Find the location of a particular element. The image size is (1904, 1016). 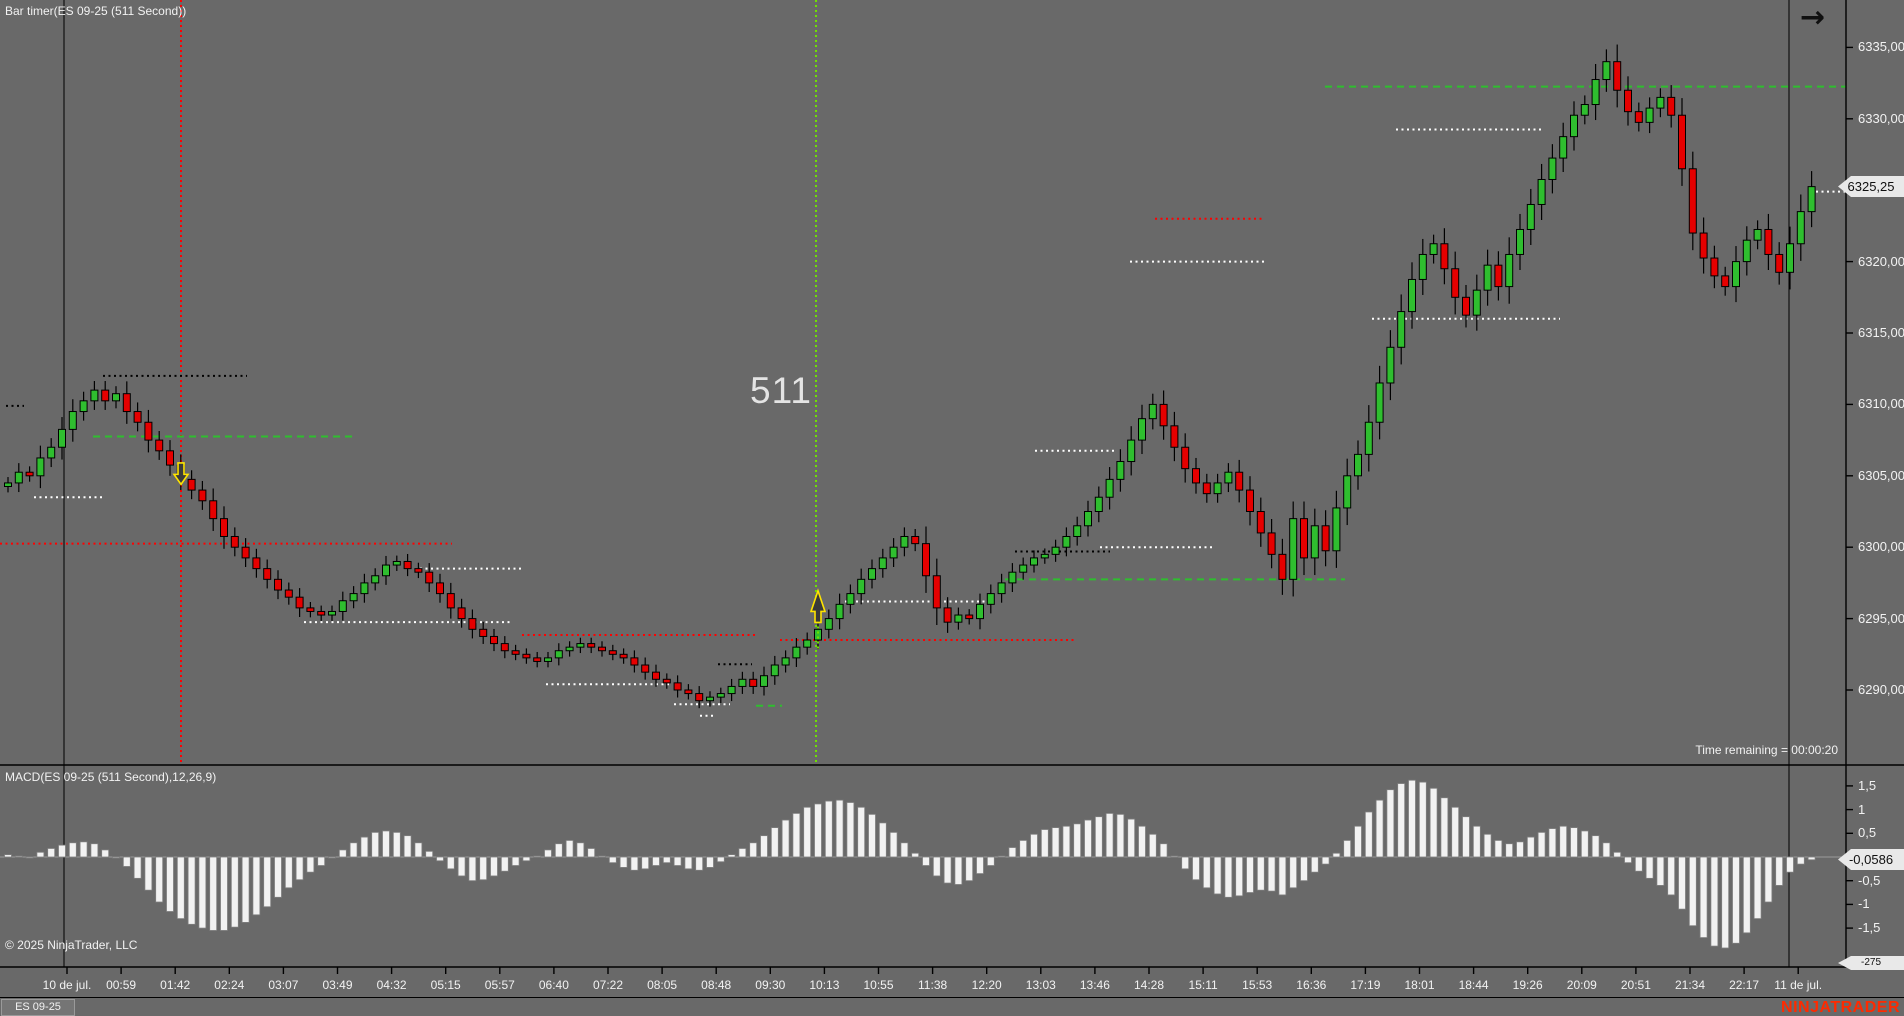

scroll-right-arrow-icon: → is located at coordinates (1813, 17).